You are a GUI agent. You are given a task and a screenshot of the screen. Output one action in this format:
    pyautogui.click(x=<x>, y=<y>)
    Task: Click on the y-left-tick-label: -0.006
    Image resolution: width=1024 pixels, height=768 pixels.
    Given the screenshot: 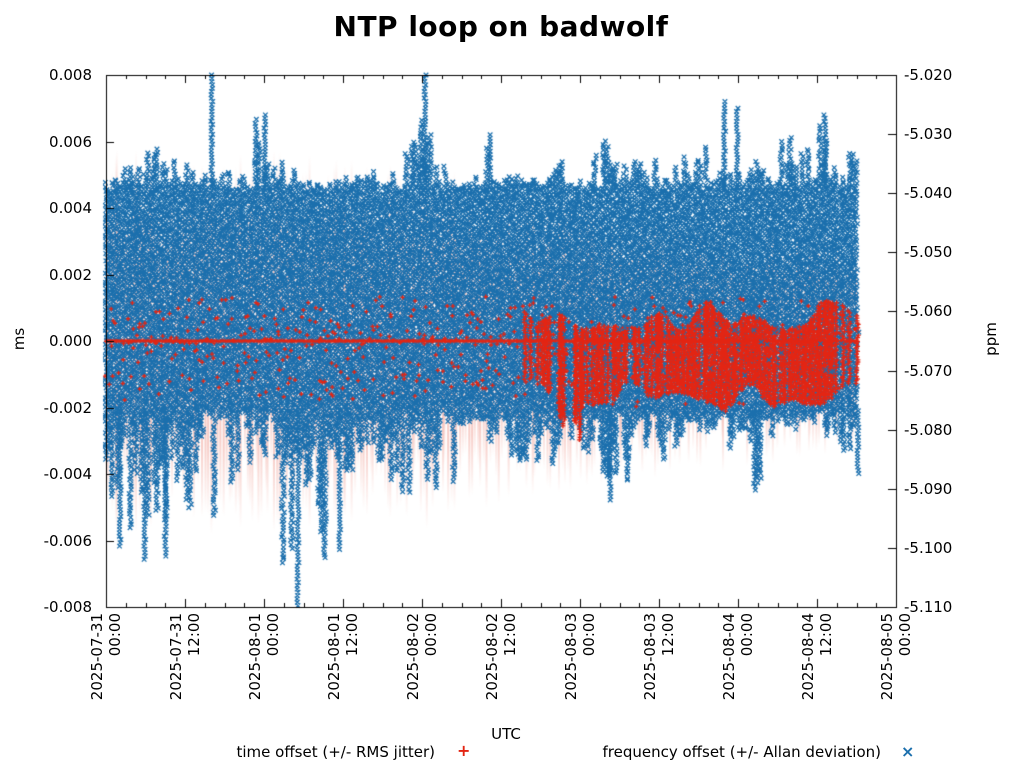 What is the action you would take?
    pyautogui.click(x=67, y=540)
    